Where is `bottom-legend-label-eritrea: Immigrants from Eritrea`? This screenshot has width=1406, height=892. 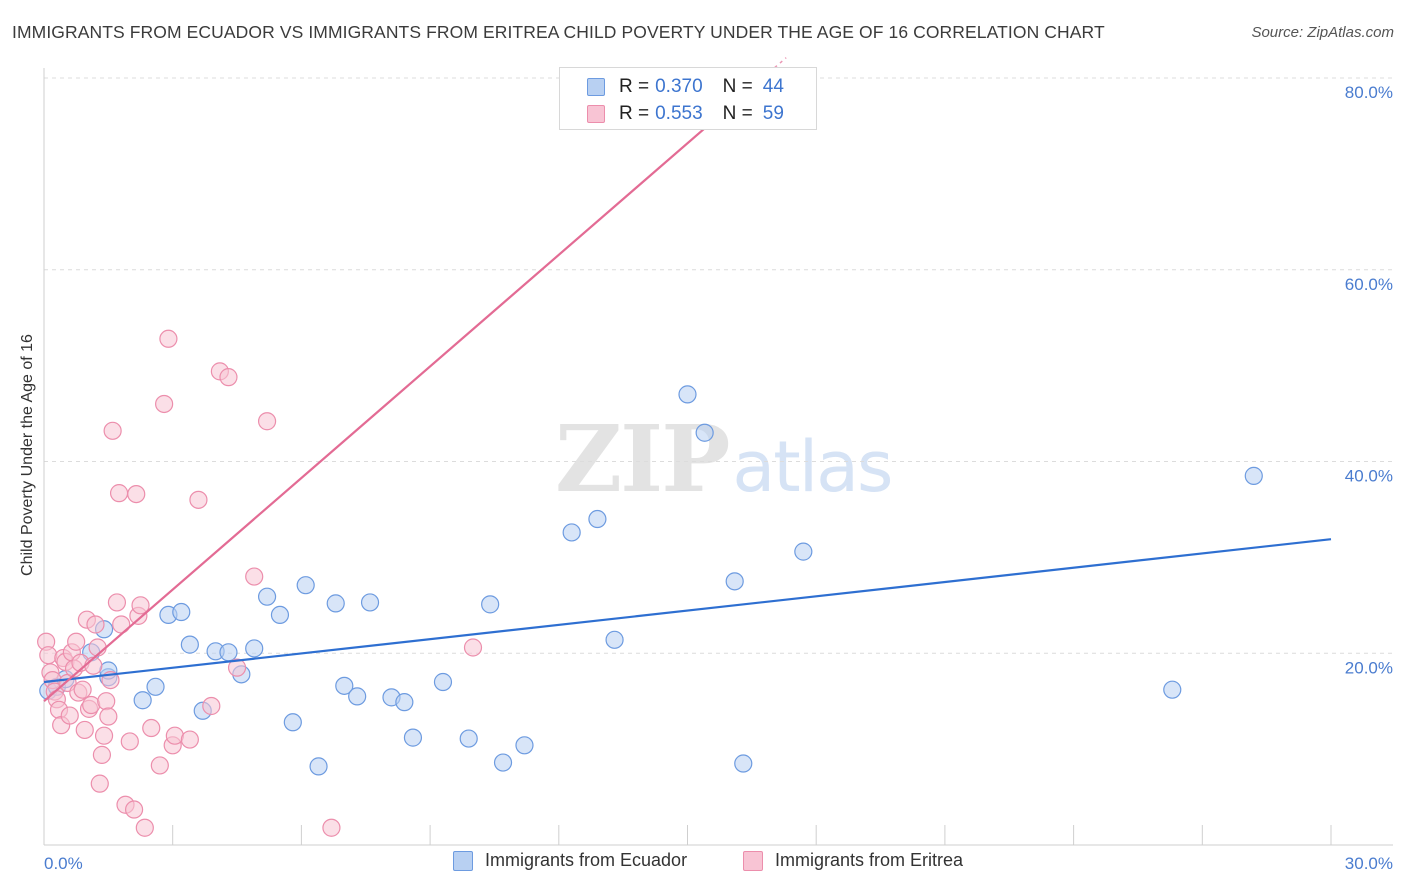
bottom-legend-label-eritrea: Immigrants from Eritrea is located at coordinates (869, 860).